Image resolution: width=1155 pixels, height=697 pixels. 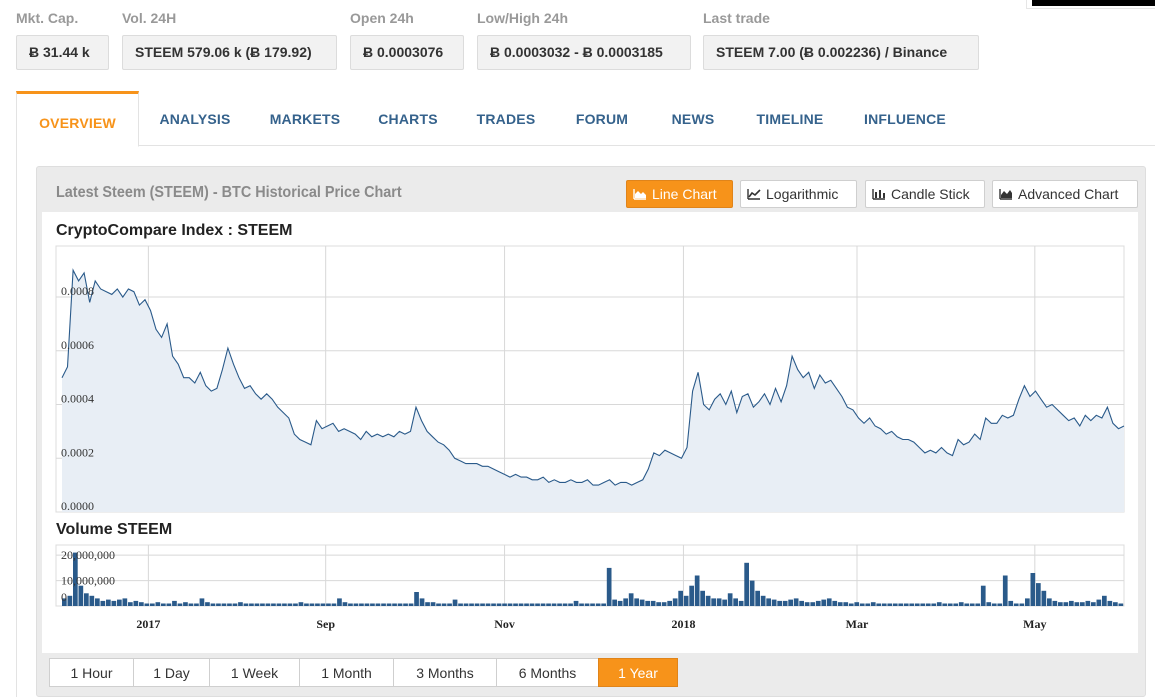 What do you see at coordinates (638, 672) in the screenshot?
I see `range-1-year: 1 Year` at bounding box center [638, 672].